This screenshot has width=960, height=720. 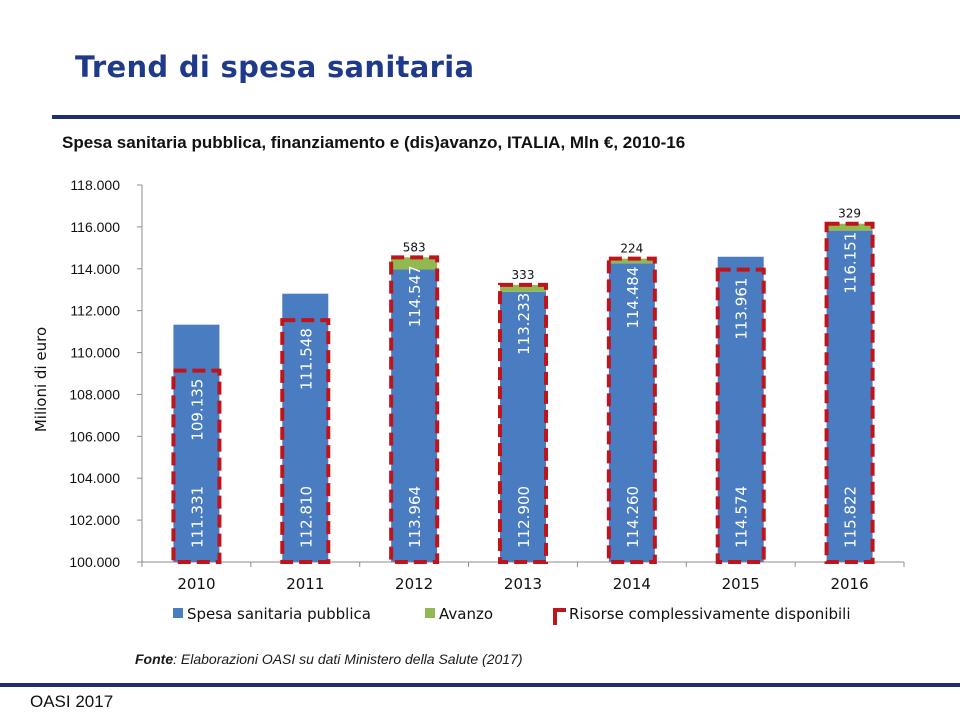 What do you see at coordinates (523, 584) in the screenshot?
I see `x-tick-label: 2013` at bounding box center [523, 584].